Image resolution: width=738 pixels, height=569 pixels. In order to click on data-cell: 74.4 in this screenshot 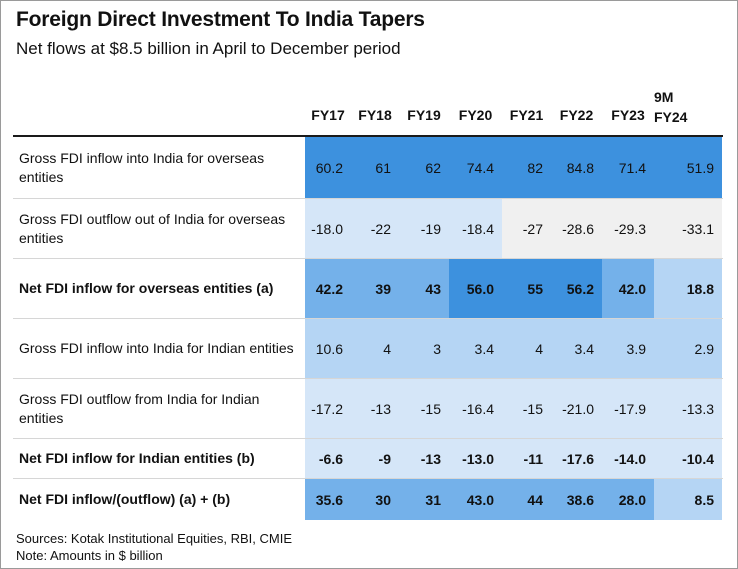, I will do `click(475, 167)`.